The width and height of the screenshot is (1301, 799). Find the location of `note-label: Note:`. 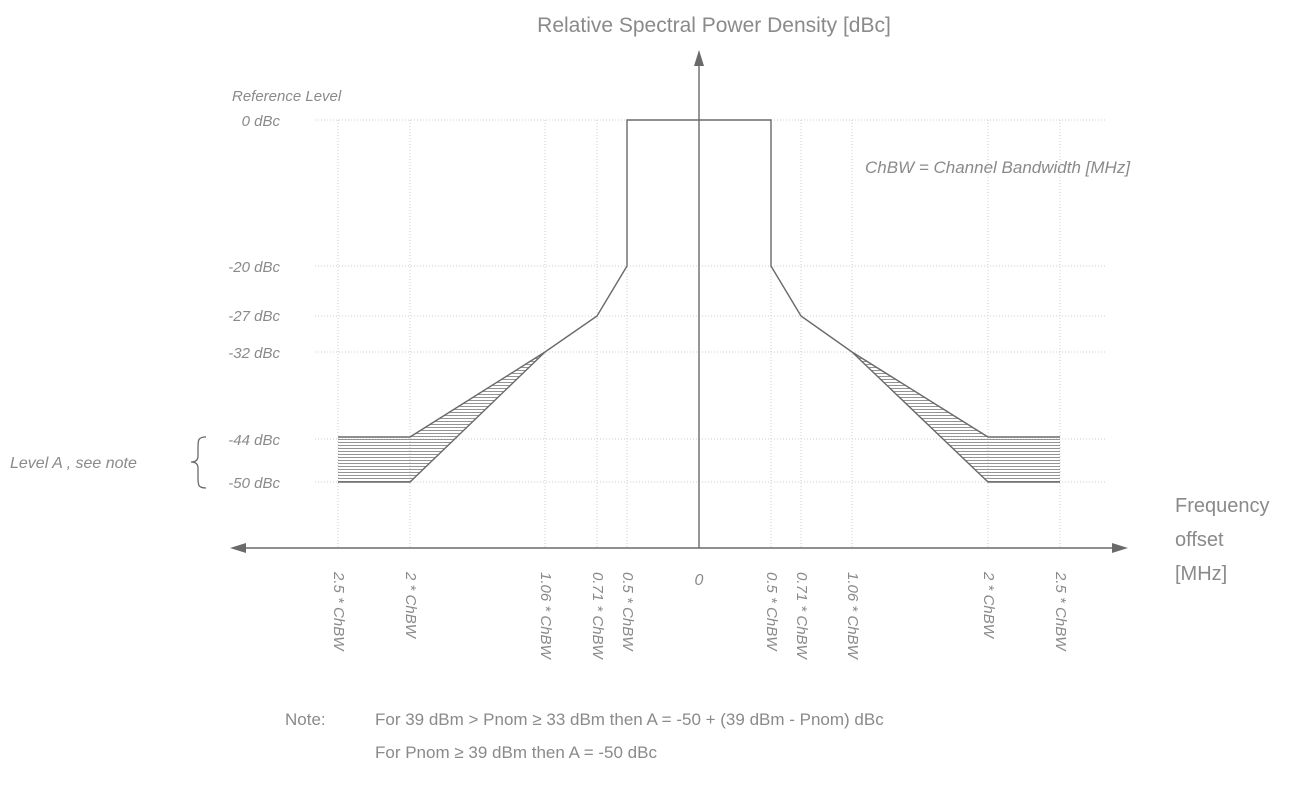

note-label: Note: is located at coordinates (305, 719).